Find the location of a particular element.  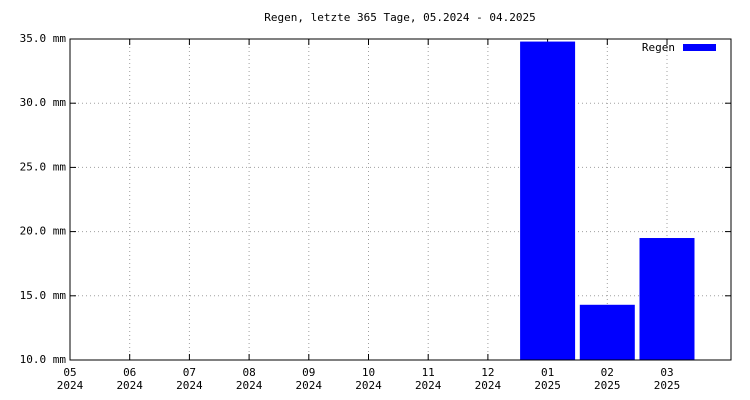

x-tick-label: 10 is located at coordinates (368, 372).